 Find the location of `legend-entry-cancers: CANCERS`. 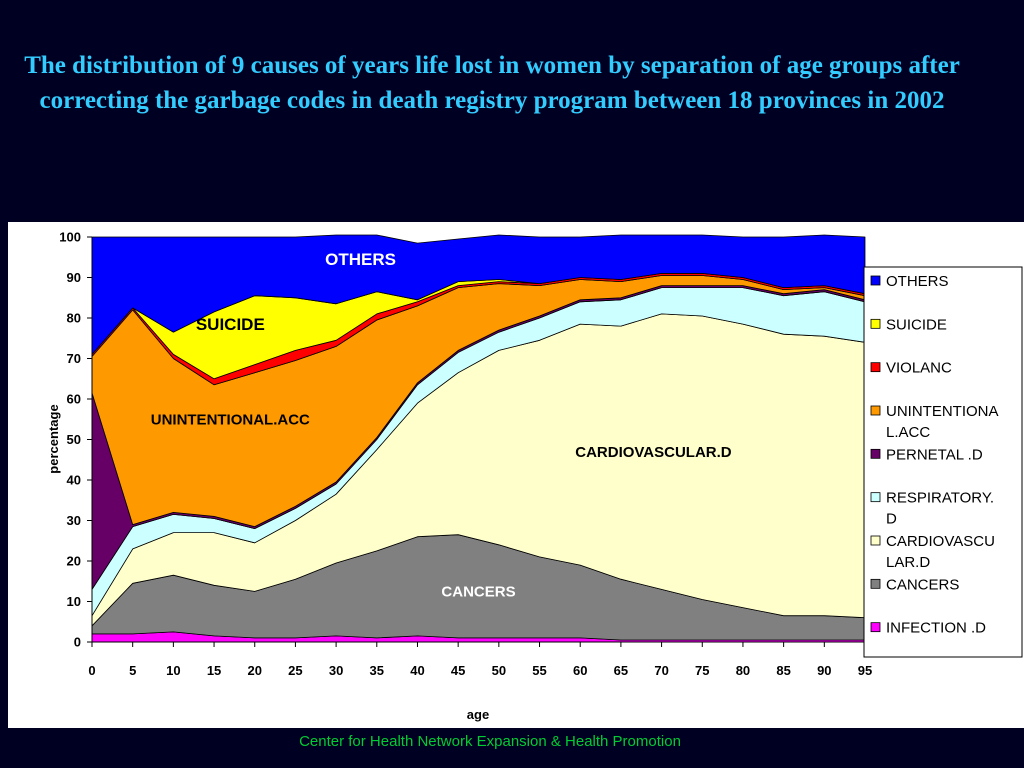

legend-entry-cancers: CANCERS is located at coordinates (922, 584).